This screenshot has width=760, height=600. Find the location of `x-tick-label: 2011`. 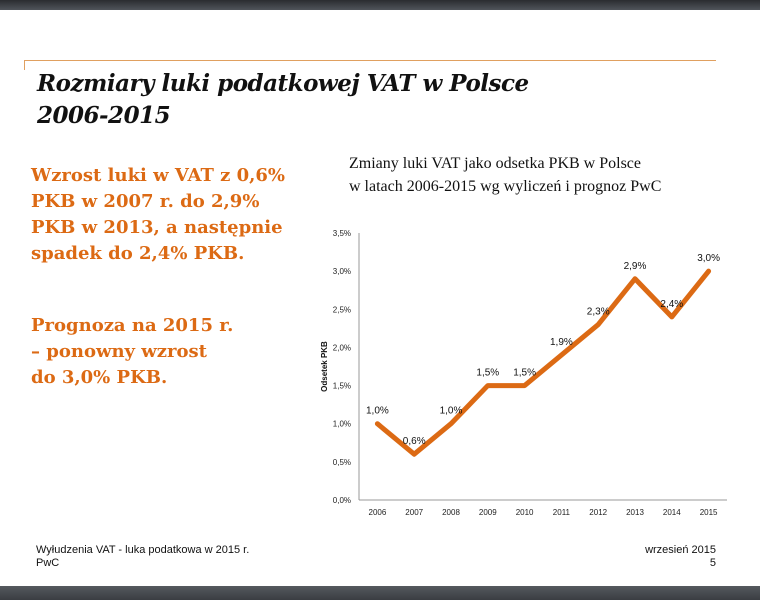

x-tick-label: 2011 is located at coordinates (562, 512).